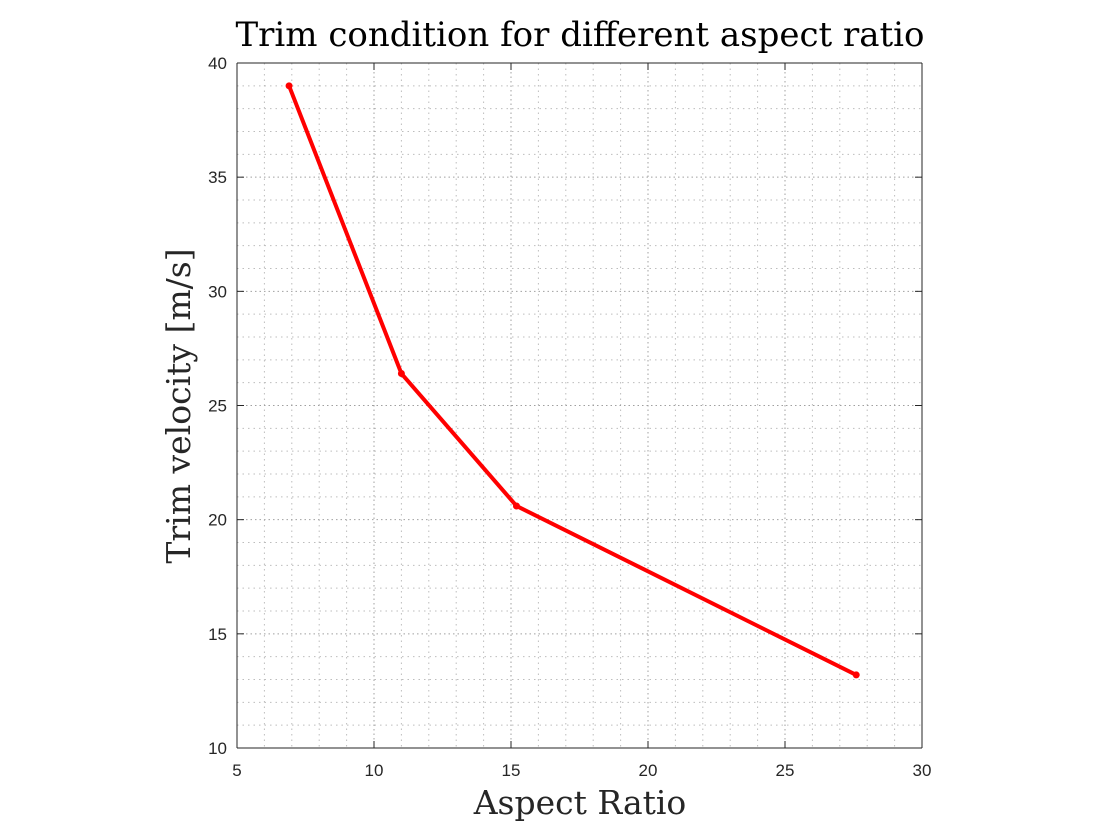 This screenshot has height=840, width=1120. What do you see at coordinates (217, 177) in the screenshot?
I see `y-tick-label: 35` at bounding box center [217, 177].